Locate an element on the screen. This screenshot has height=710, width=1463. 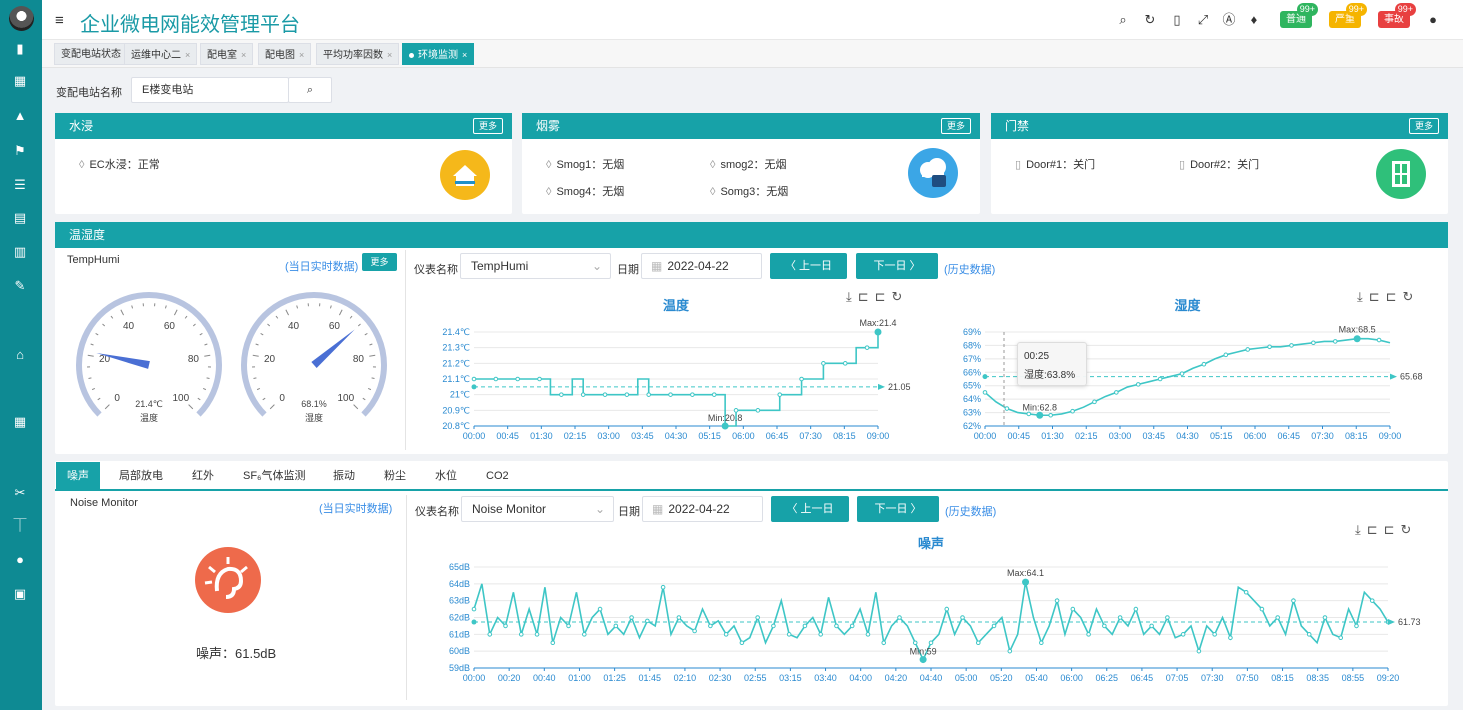
tab-infrared: 红外 is located at coordinates (203, 476).